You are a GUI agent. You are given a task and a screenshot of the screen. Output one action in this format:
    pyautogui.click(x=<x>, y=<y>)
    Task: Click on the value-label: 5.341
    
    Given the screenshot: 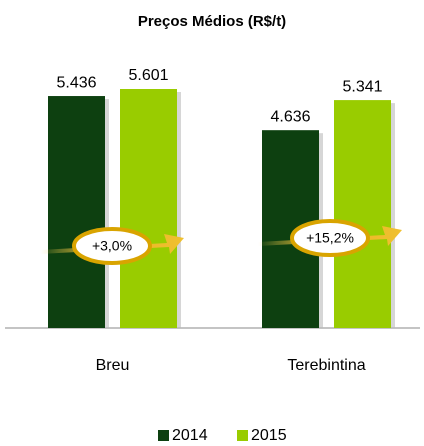 What is the action you would take?
    pyautogui.click(x=362, y=86)
    